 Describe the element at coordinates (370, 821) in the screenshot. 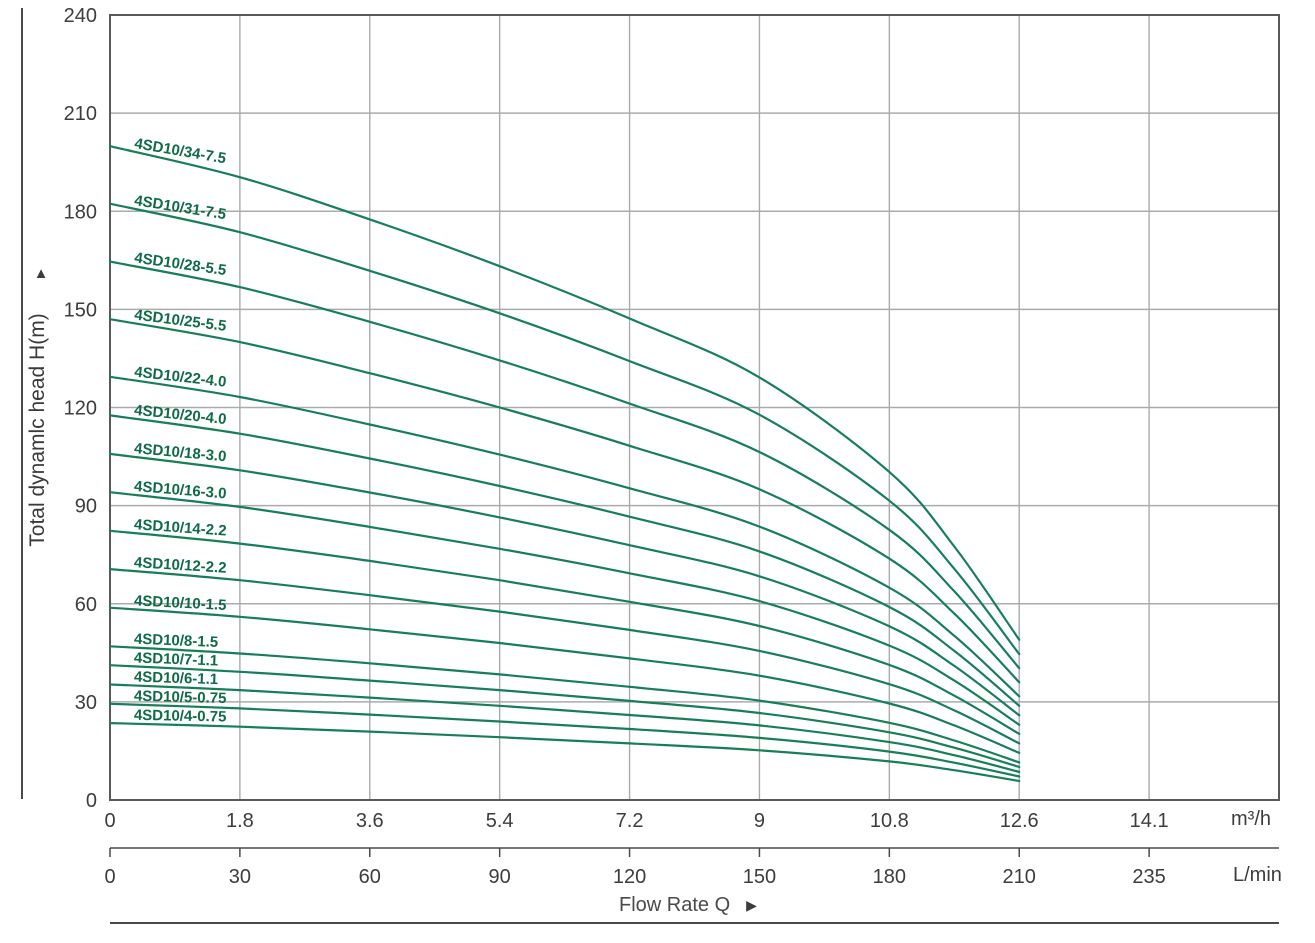

I see `x-tick-label-m3h: 3.6` at that location.